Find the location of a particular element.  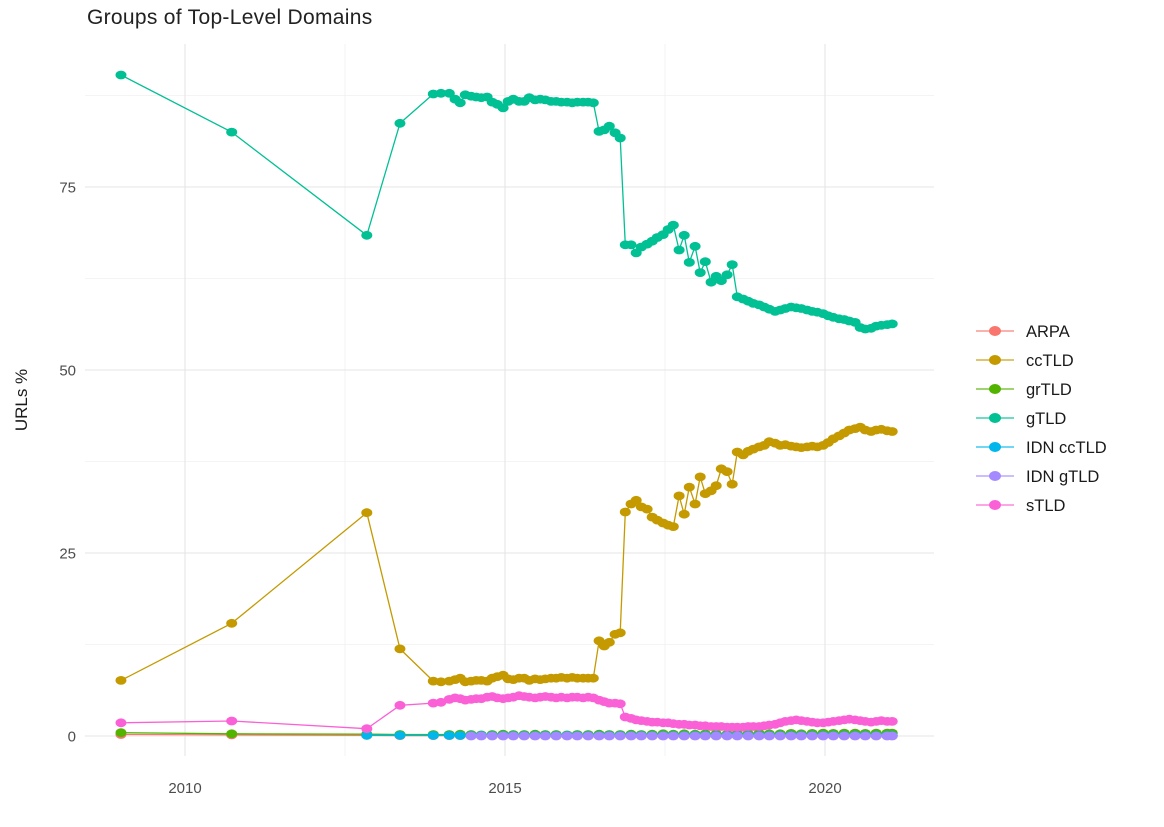

chart-title: Groups of Top-Level Domains is located at coordinates (230, 17).